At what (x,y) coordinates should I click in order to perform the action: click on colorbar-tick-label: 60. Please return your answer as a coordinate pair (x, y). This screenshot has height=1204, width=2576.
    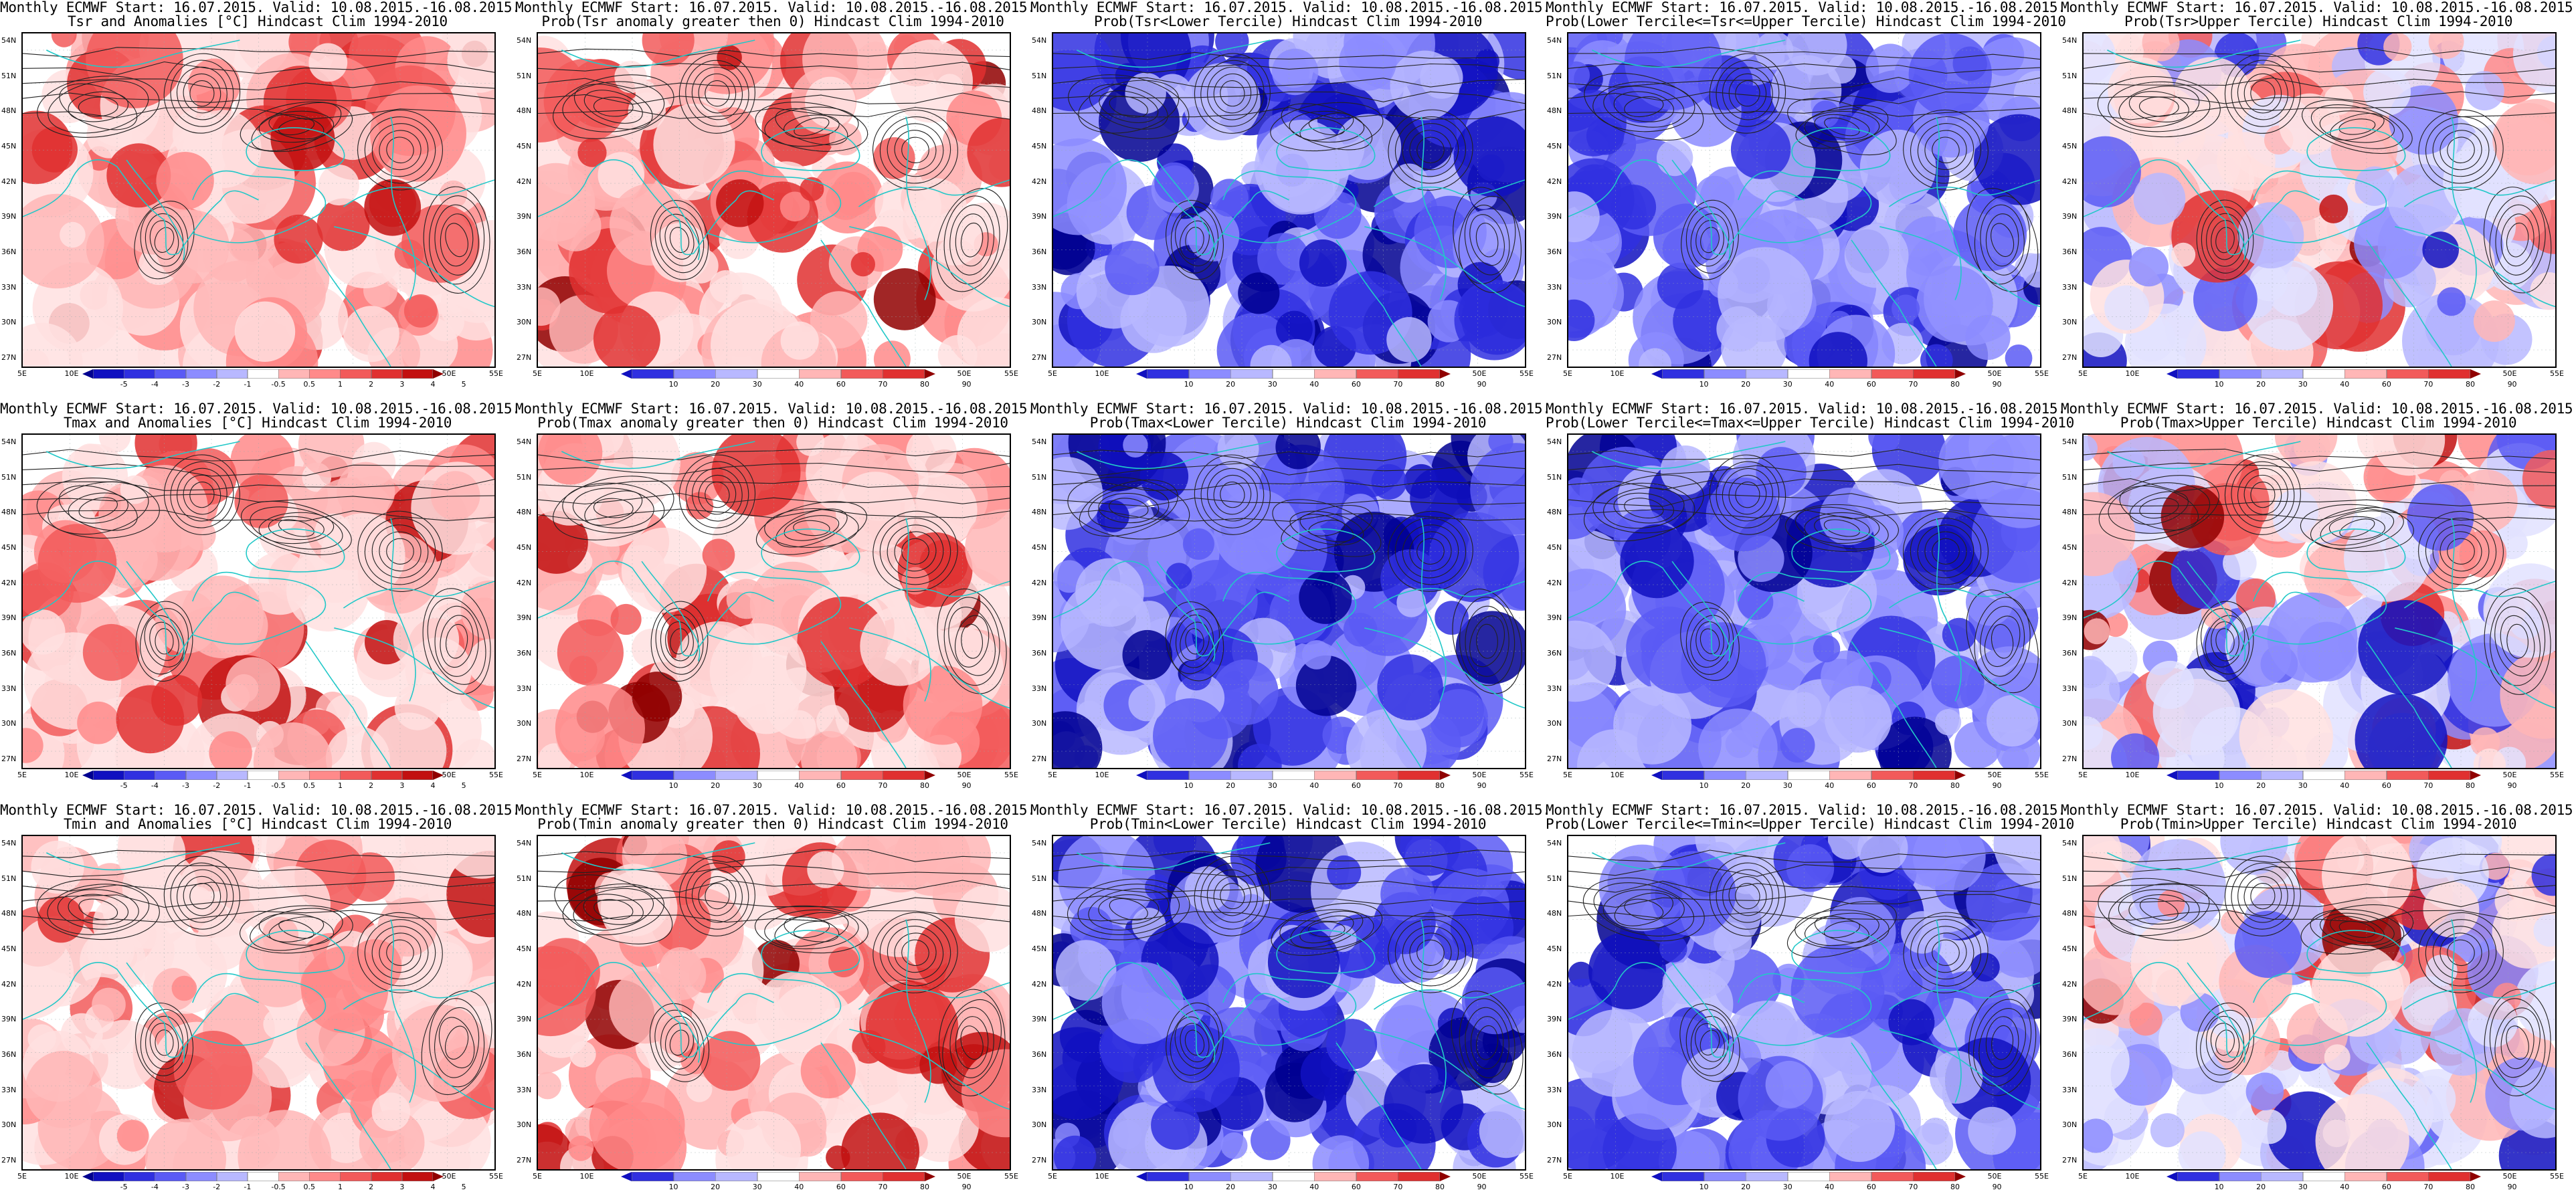
    Looking at the image, I should click on (1871, 384).